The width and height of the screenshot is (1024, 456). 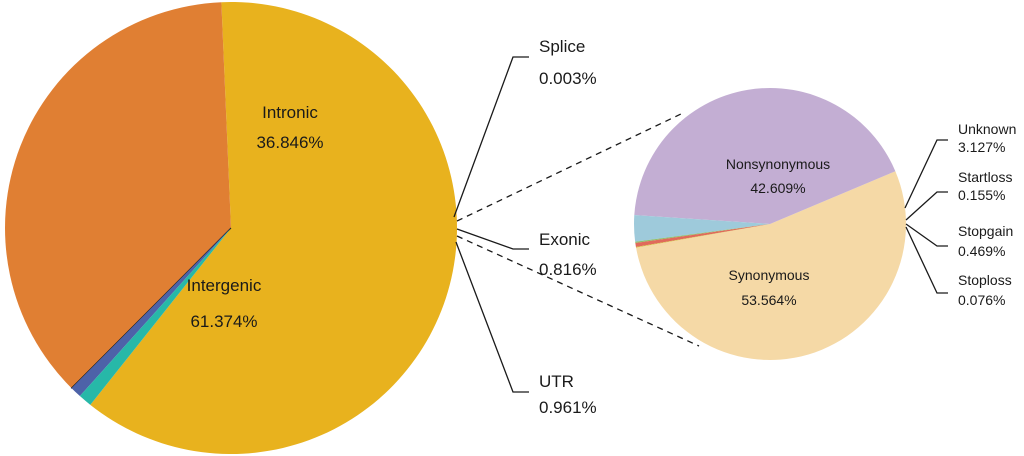 I want to click on slice-stopgain, so click(x=702, y=235).